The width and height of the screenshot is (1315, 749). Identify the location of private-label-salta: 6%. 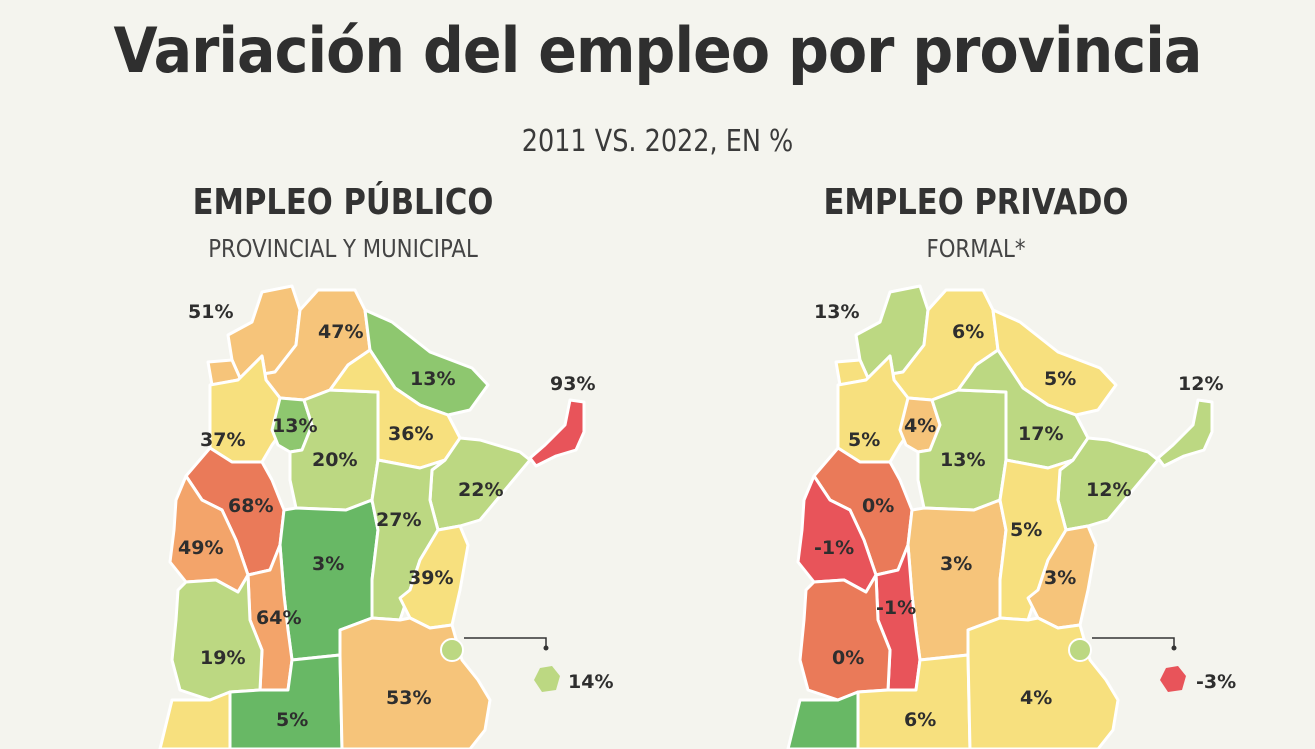
(968, 332).